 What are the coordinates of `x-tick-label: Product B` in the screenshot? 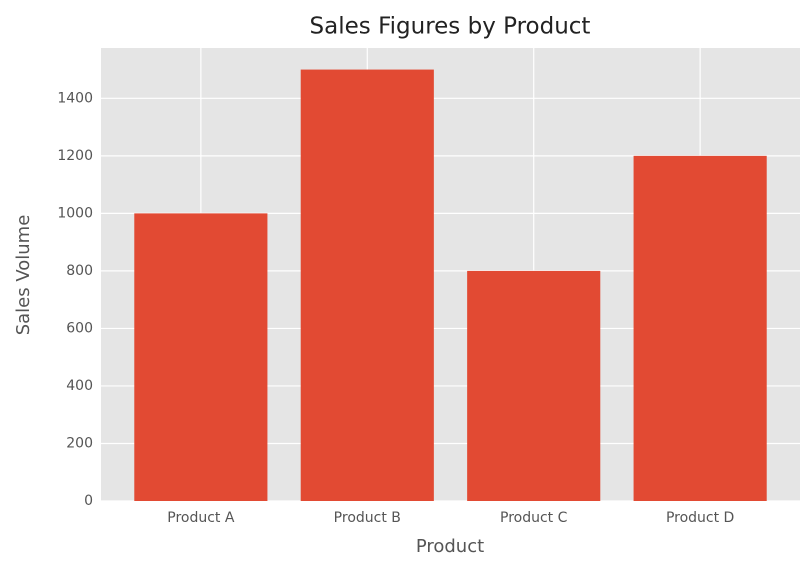 It's located at (367, 518).